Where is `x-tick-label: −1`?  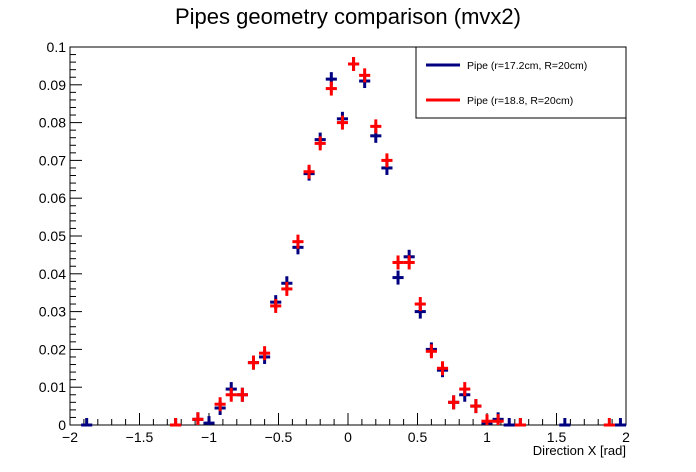 x-tick-label: −1 is located at coordinates (209, 437).